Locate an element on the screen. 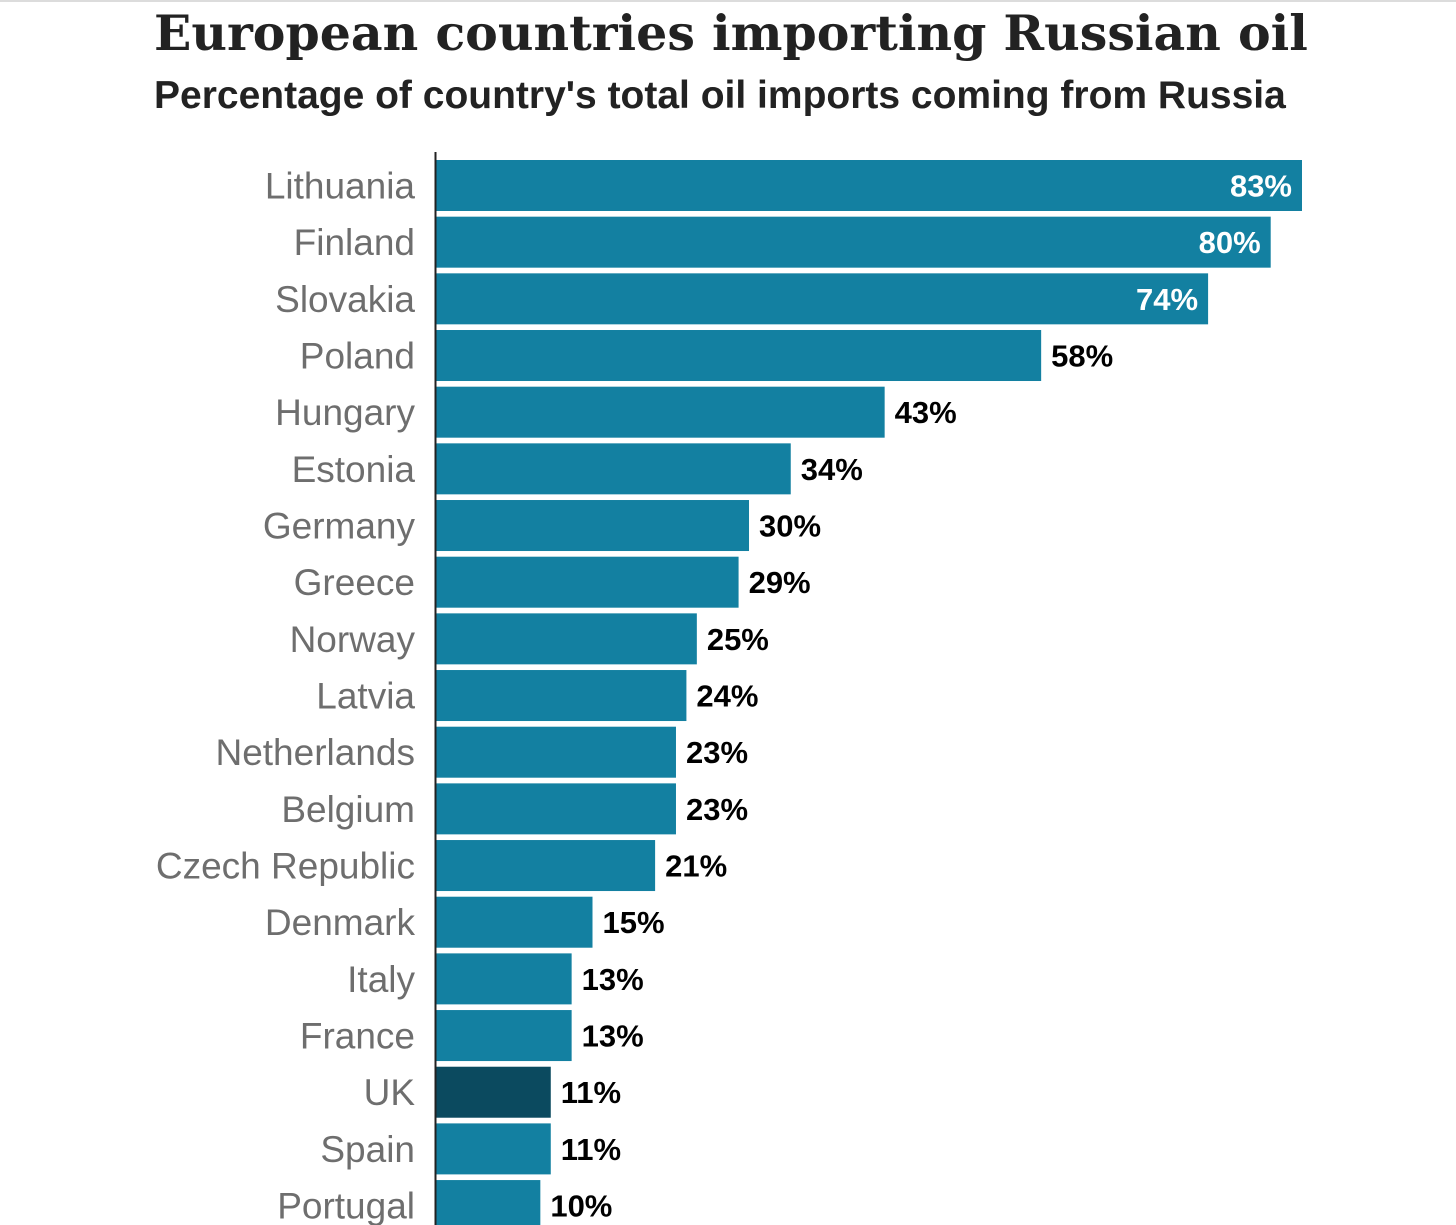 The image size is (1456, 1225). bar-spain is located at coordinates (493, 1149).